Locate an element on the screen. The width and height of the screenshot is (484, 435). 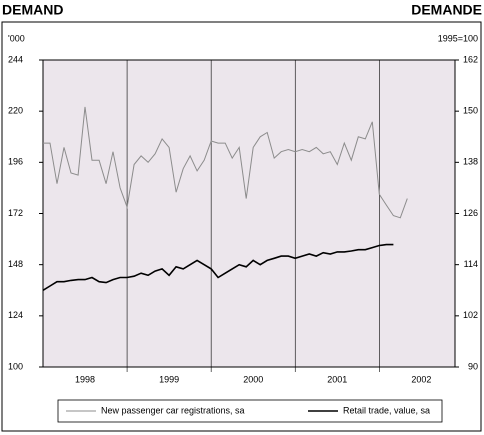
x-tick-label: 2001 is located at coordinates (337, 379).